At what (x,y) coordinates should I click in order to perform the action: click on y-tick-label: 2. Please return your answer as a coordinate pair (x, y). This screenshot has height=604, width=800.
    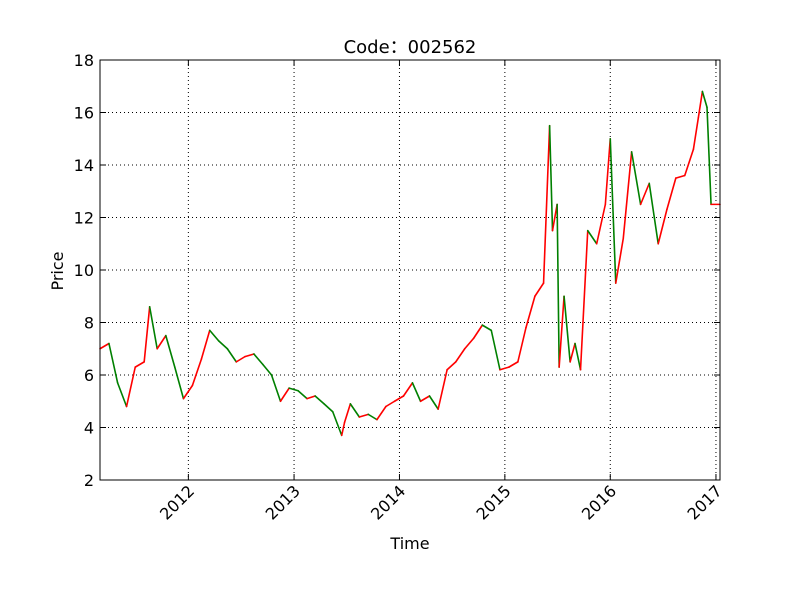
    Looking at the image, I should click on (89, 480).